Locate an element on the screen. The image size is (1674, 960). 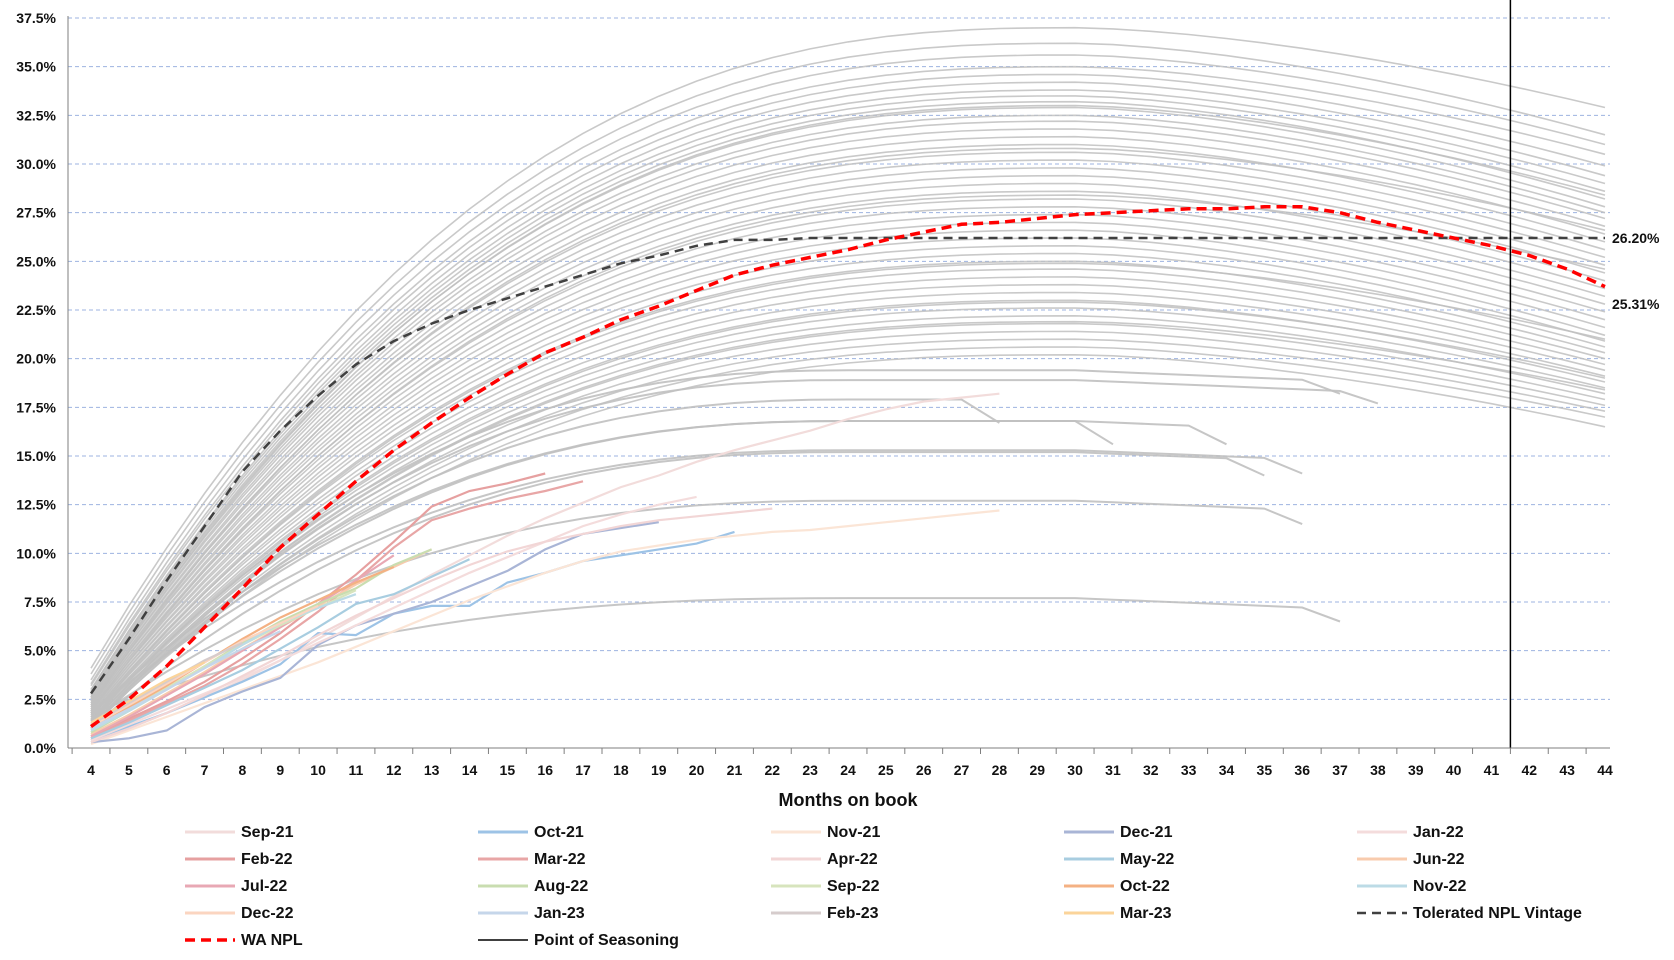
legend-label: Nov-21 is located at coordinates (853, 832).